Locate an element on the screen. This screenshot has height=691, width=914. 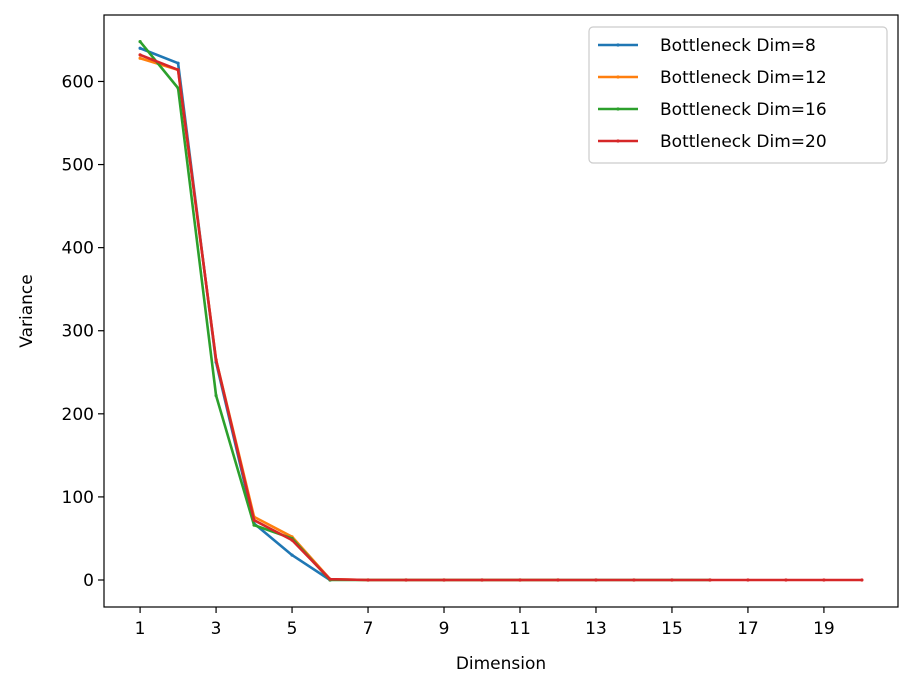
legend-item: Bottleneck Dim=16 is located at coordinates (712, 110).